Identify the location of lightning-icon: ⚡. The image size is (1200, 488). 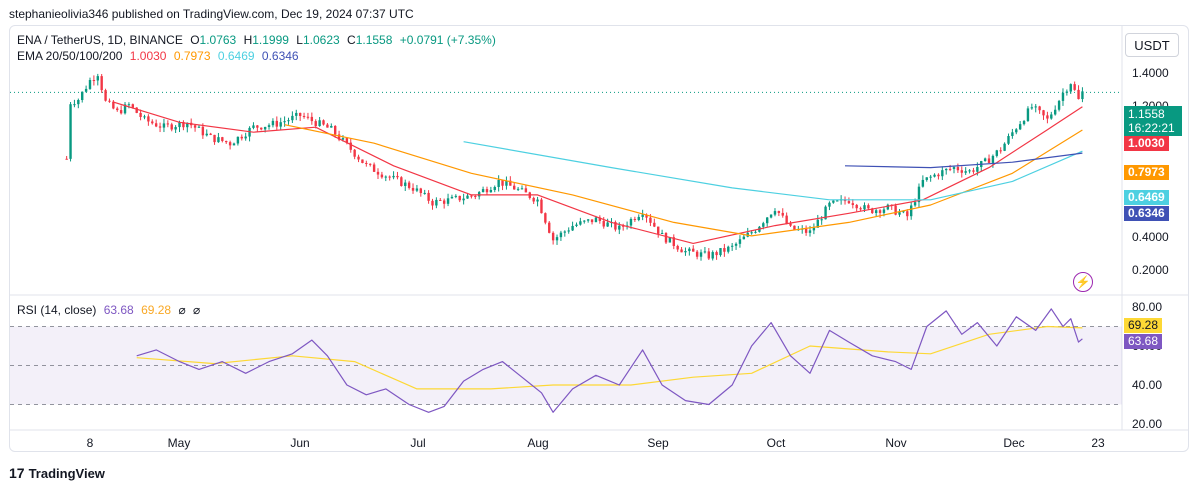
(1083, 282).